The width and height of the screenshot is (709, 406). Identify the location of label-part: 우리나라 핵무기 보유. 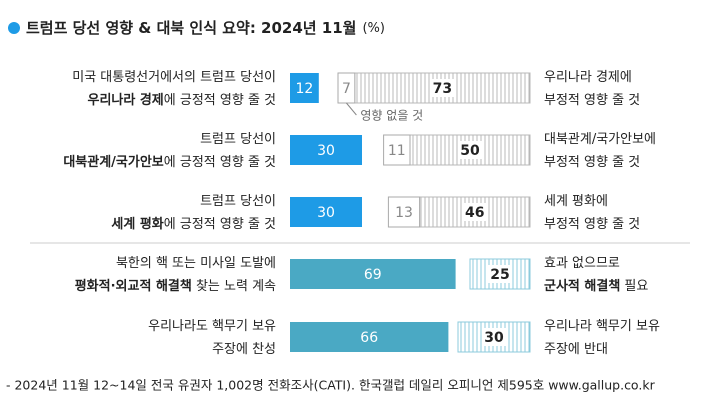
(602, 326).